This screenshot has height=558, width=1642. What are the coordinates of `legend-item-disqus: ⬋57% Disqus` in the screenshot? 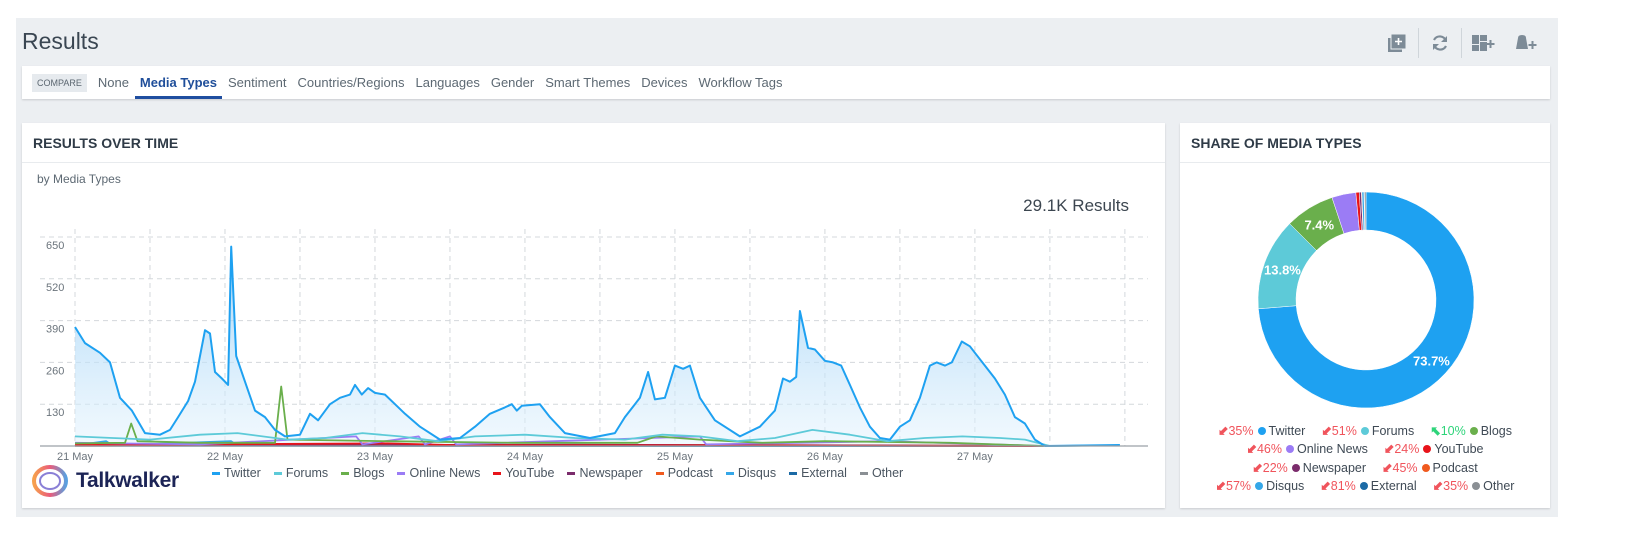 It's located at (1260, 486).